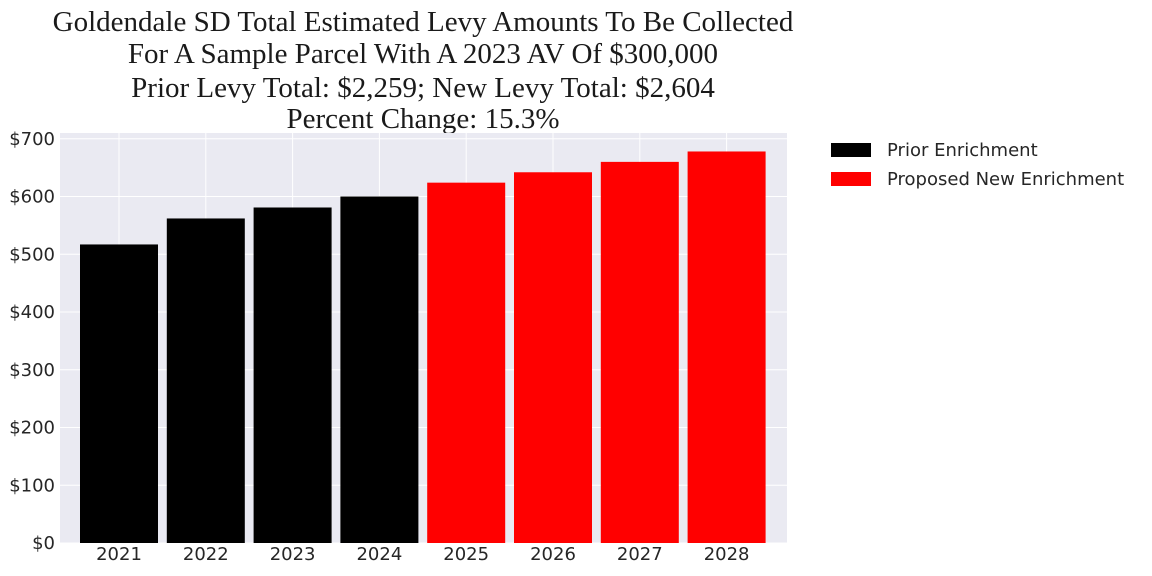  I want to click on x-tick-label: 2023, so click(293, 554).